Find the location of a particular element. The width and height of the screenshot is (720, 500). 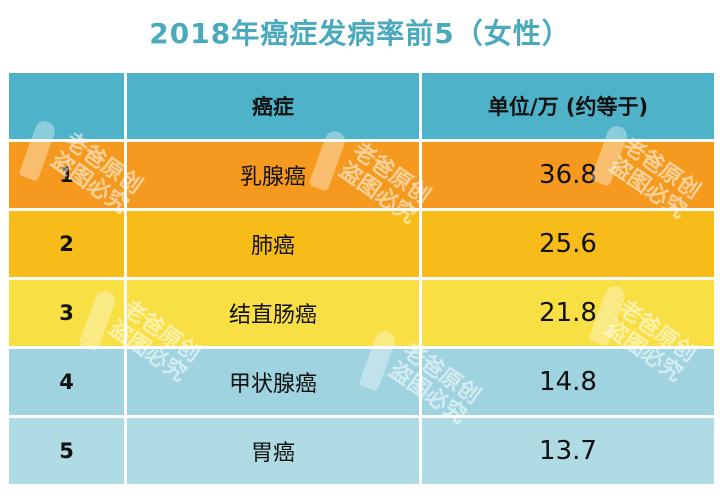

row-value: 25.6 is located at coordinates (568, 244).